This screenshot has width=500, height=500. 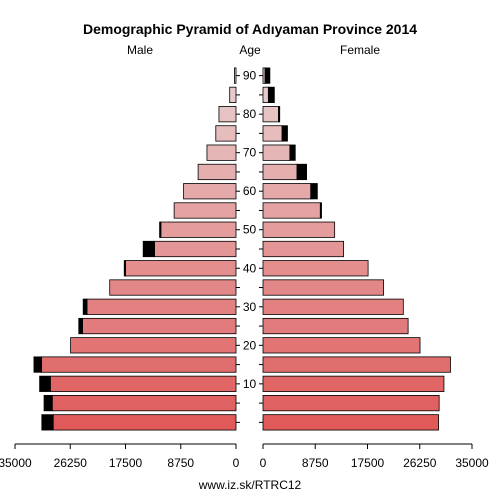 What do you see at coordinates (249, 246) in the screenshot?
I see `age-axis: 90 80 70 60 50 40 30 20 10` at bounding box center [249, 246].